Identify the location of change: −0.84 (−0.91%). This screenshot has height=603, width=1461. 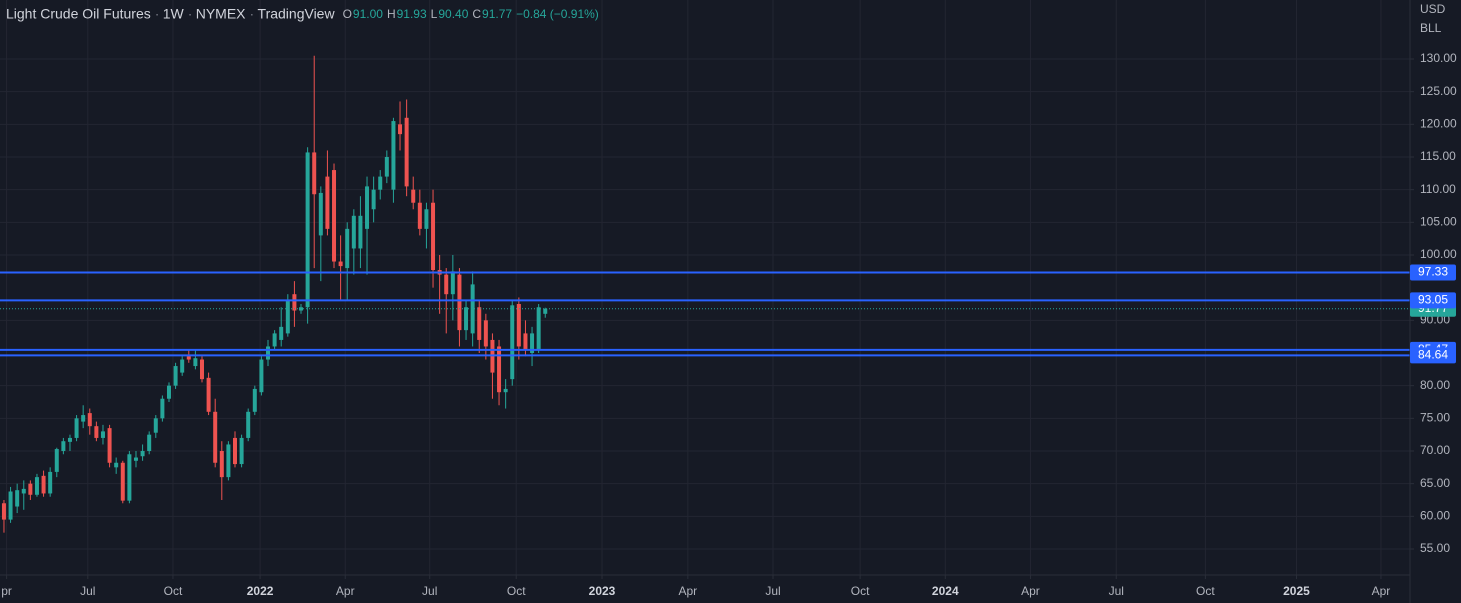
(557, 14).